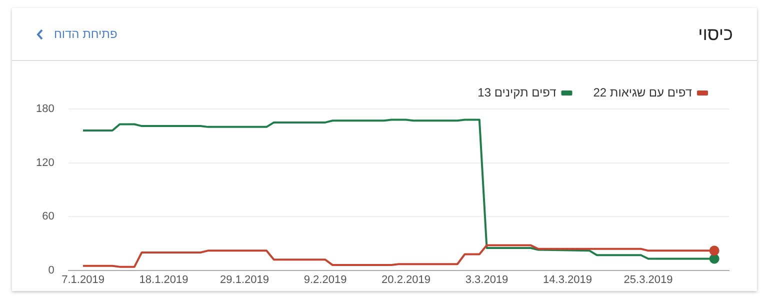 Image resolution: width=768 pixels, height=303 pixels. I want to click on legend-label: 22 דפים עם שגיאות, so click(642, 92).